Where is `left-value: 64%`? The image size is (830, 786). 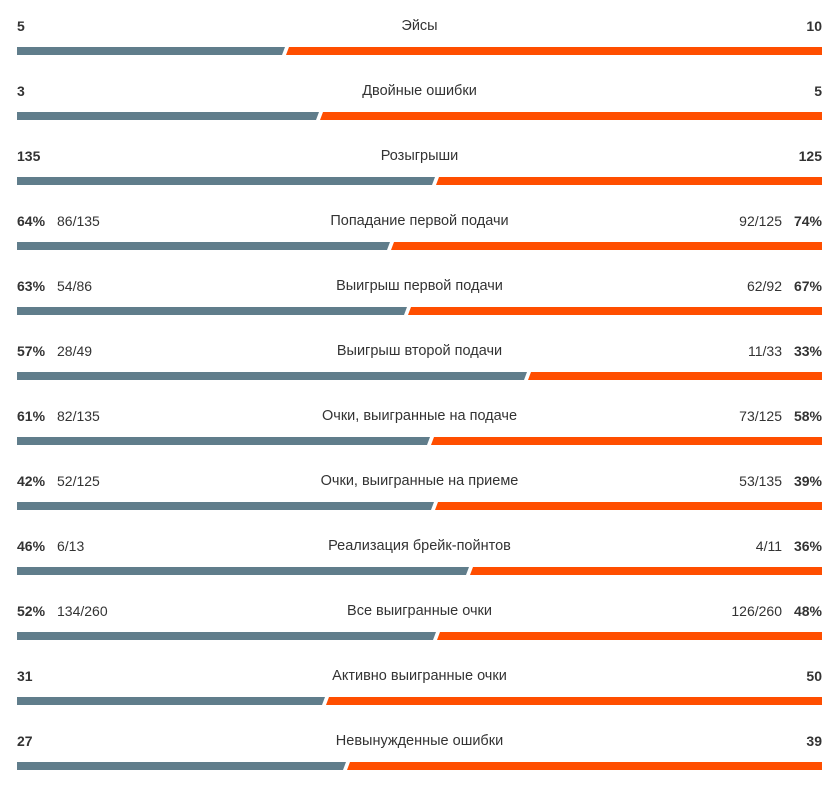 left-value: 64% is located at coordinates (31, 221).